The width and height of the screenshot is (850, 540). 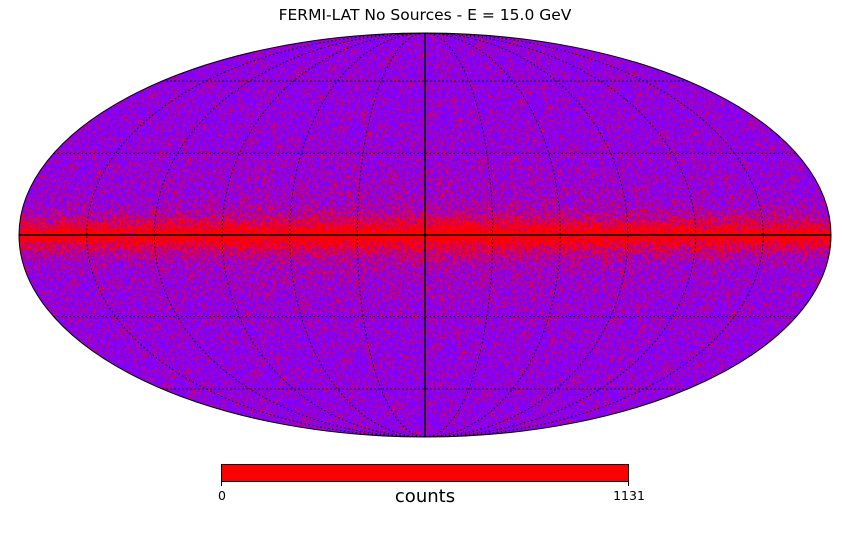 I want to click on colorbar-max-label: 1131, so click(x=629, y=495).